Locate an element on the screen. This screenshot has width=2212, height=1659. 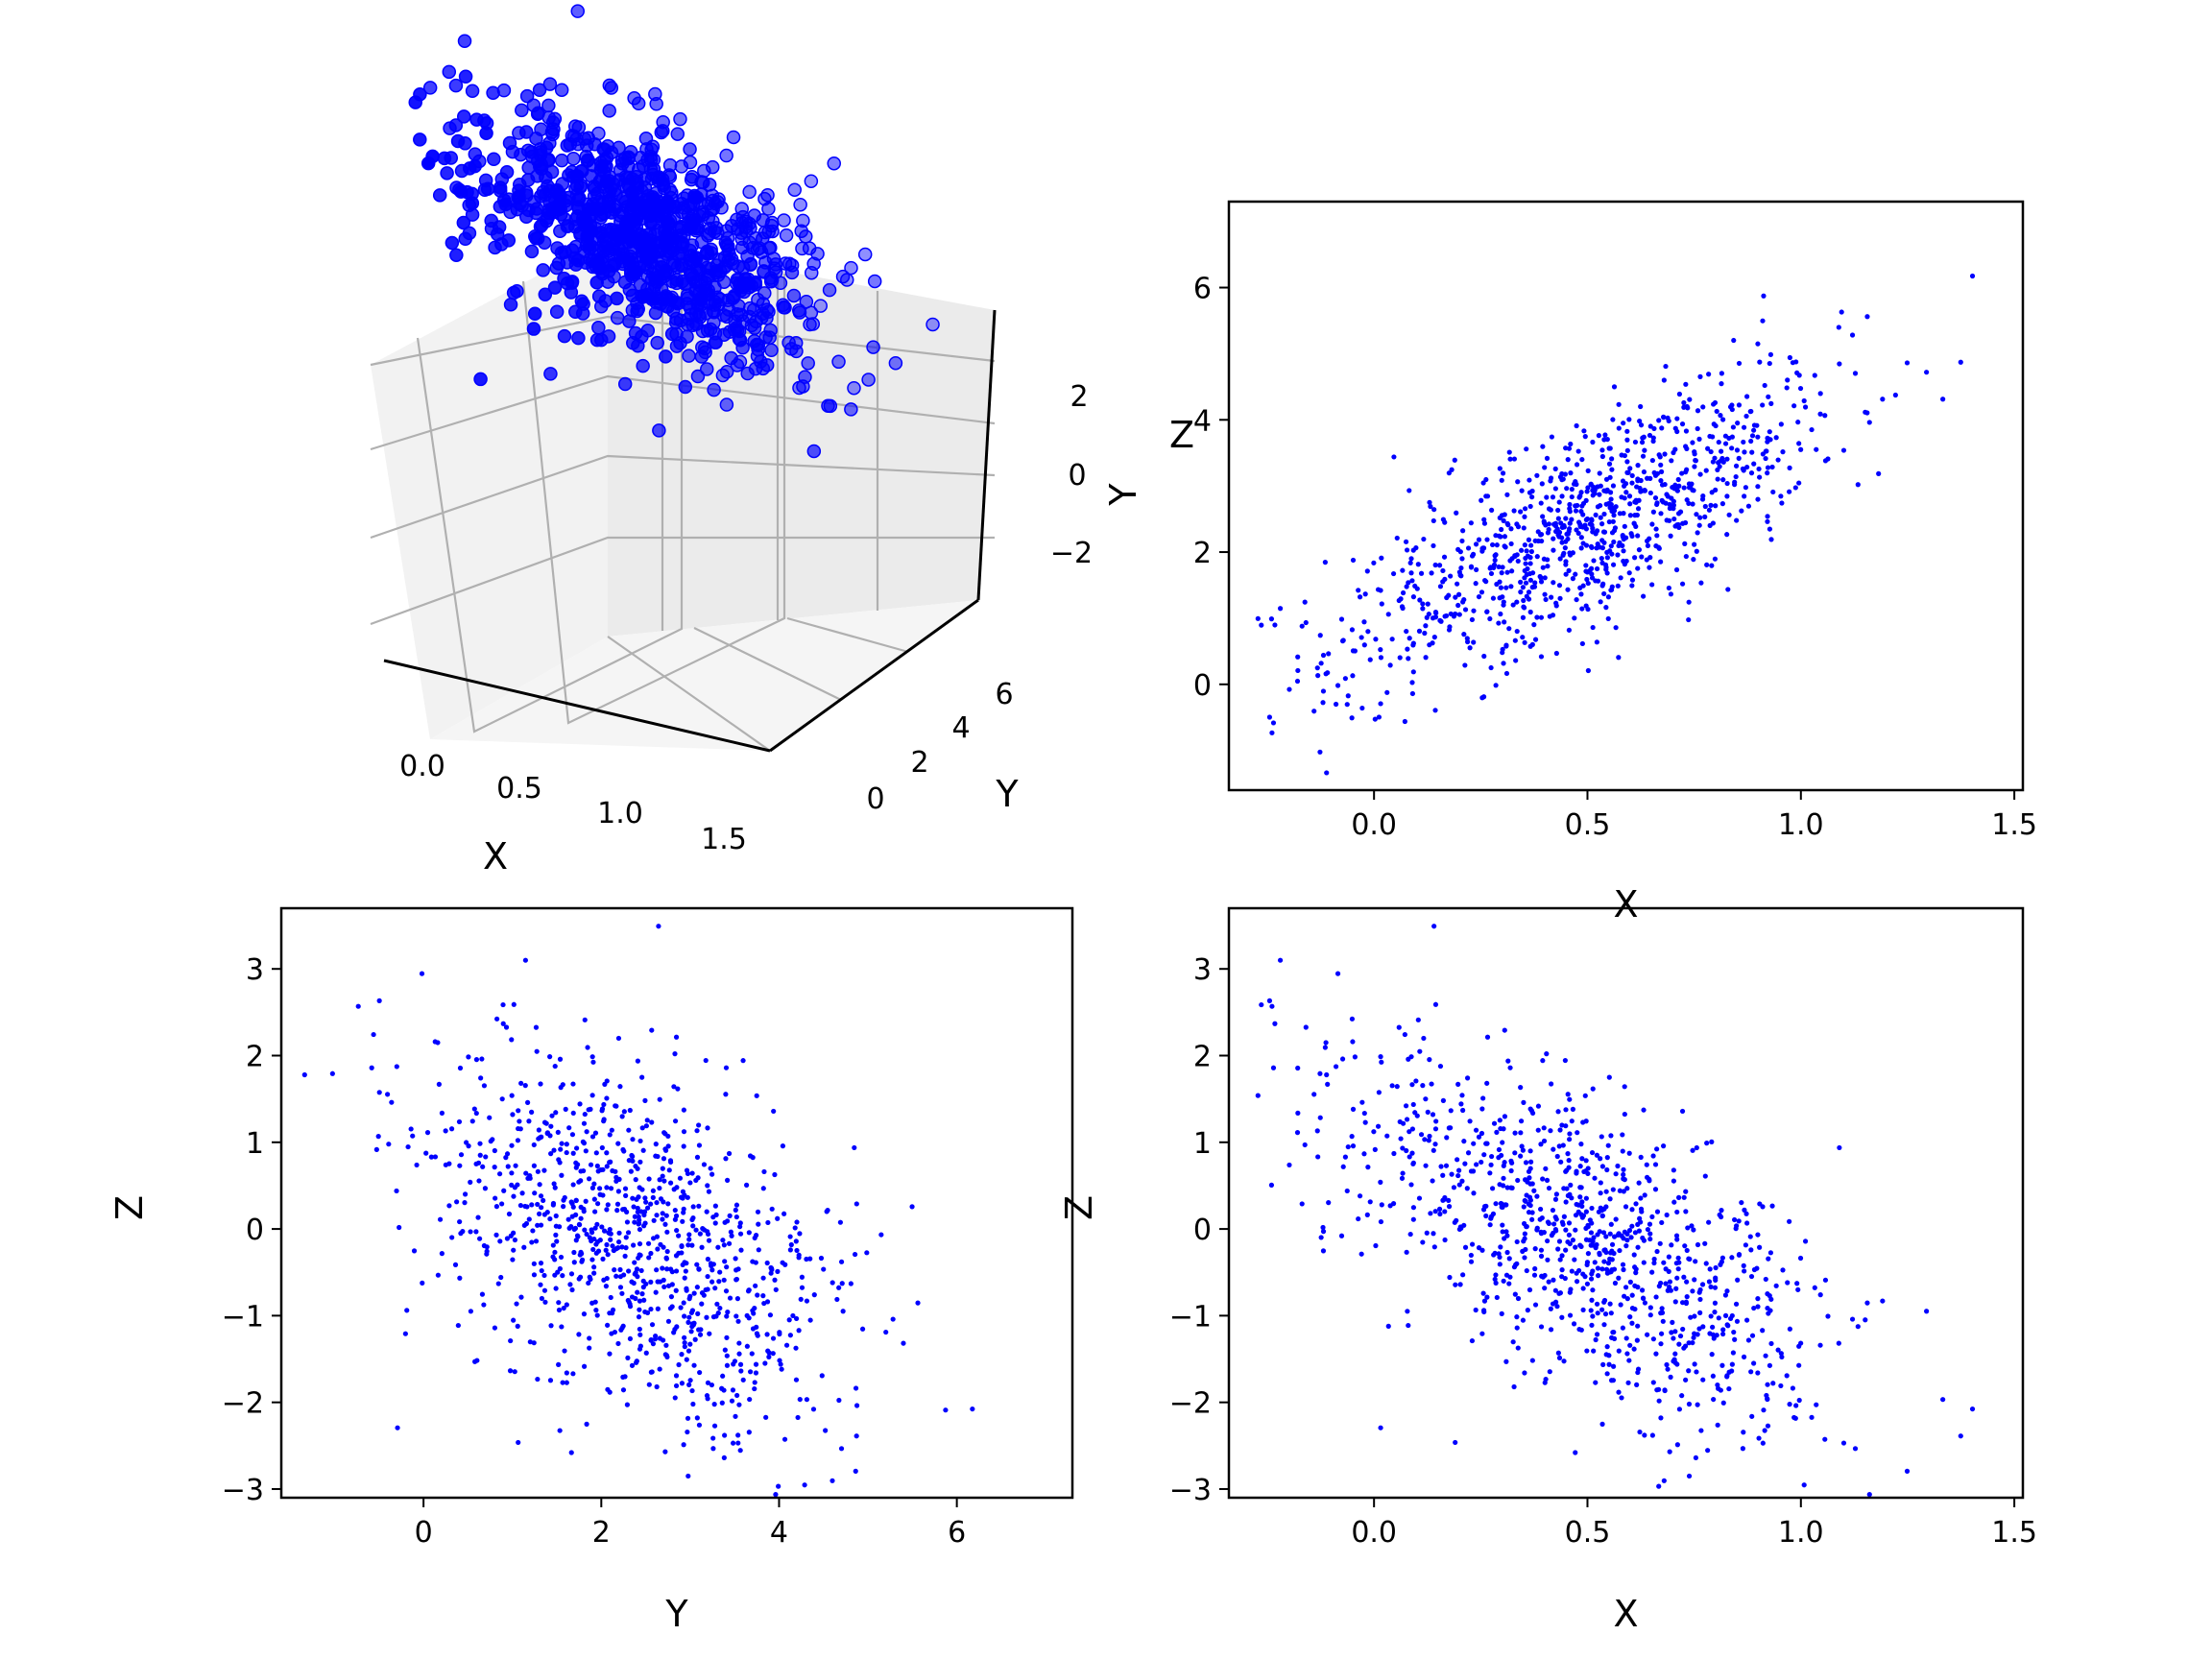
y-axis-label: Y is located at coordinates (1123, 495).